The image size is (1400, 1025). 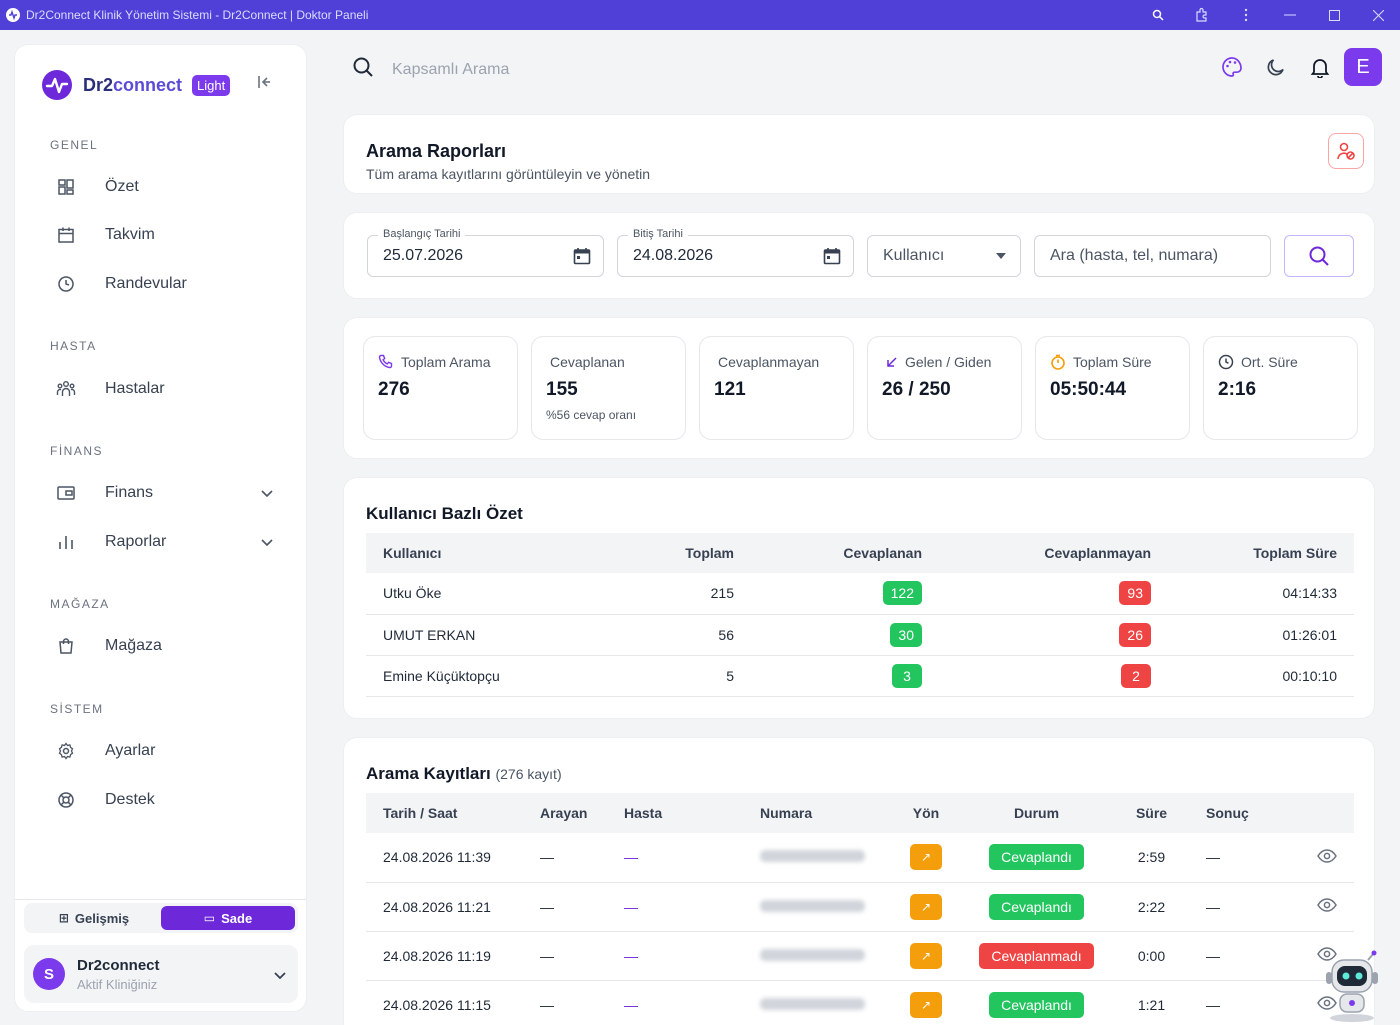 I want to click on bar-chart-icon, so click(x=66, y=542).